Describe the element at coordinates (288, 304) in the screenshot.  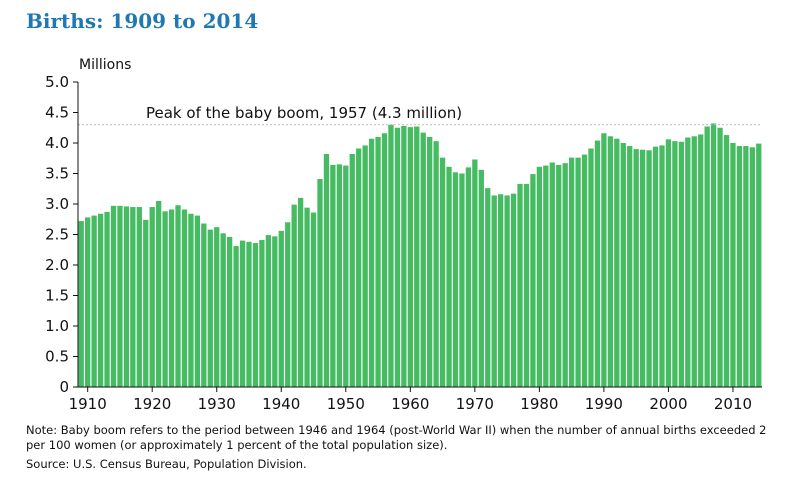
I see `bar-1941` at that location.